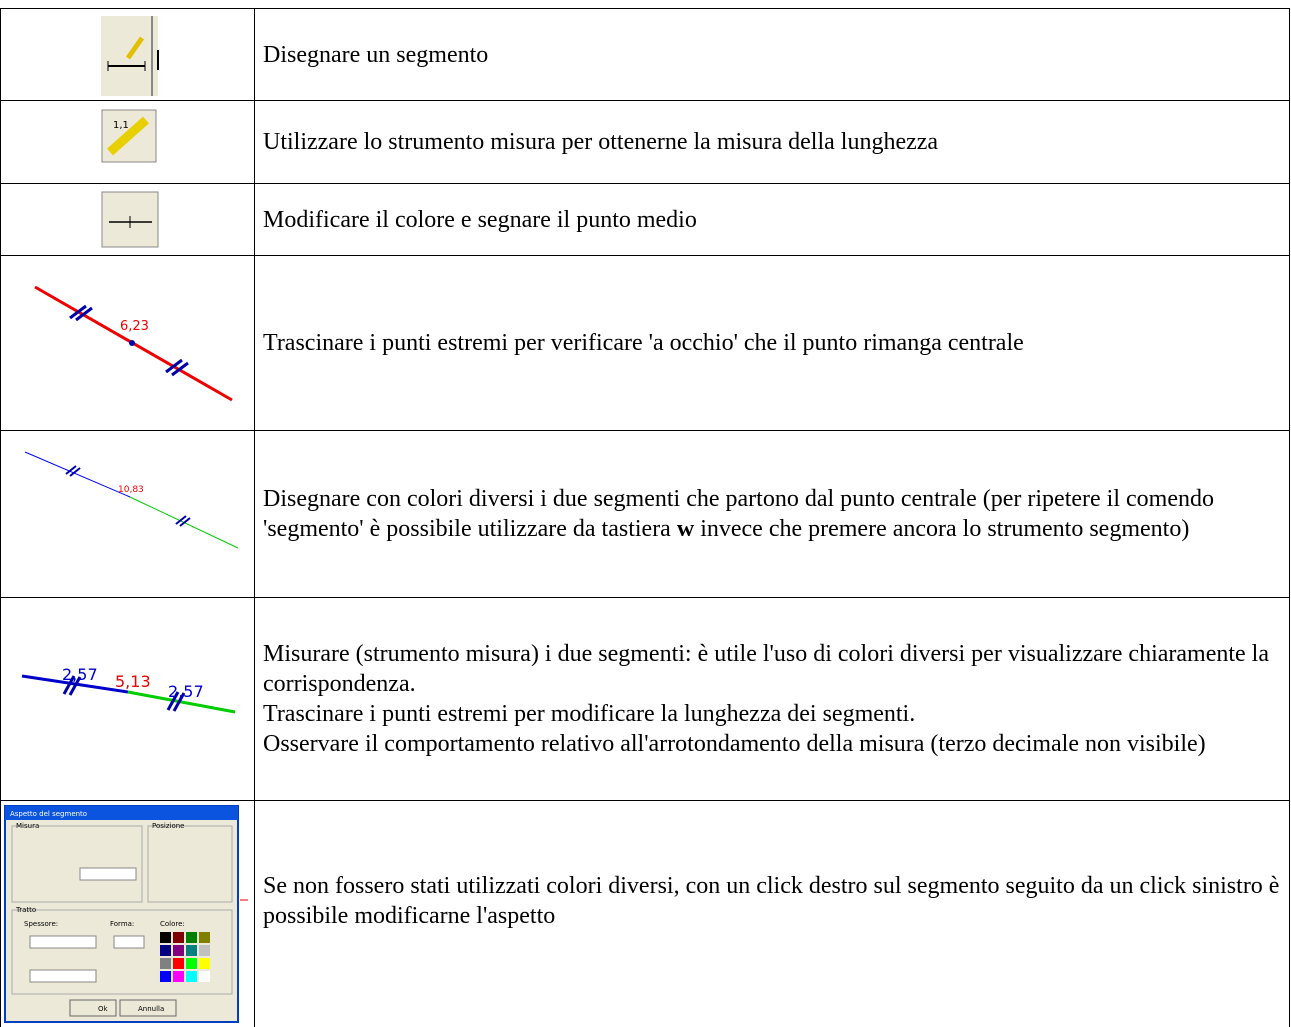  I want to click on button-label: Ok, so click(103, 1009).